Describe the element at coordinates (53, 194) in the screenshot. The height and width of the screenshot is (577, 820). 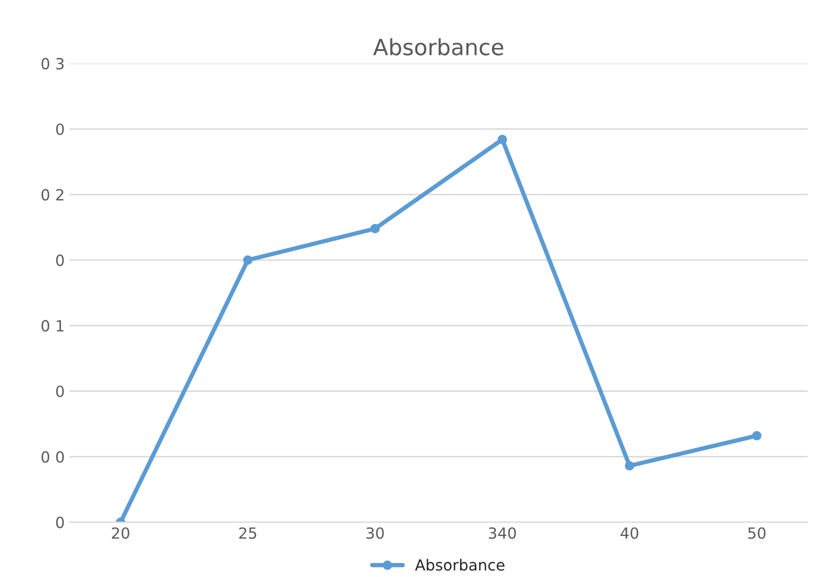
I see `y-tick-label: 0 2` at that location.